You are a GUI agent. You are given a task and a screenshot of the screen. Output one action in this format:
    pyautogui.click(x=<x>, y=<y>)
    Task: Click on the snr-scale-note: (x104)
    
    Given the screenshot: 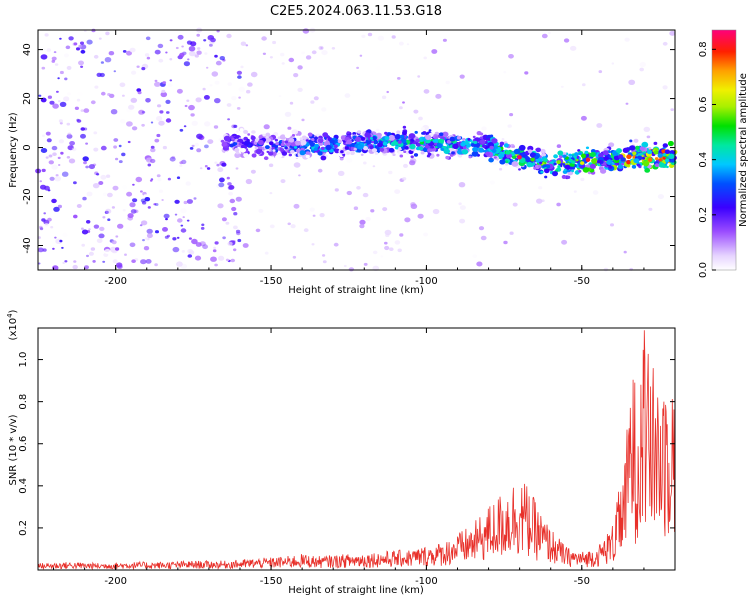 What is the action you would take?
    pyautogui.click(x=12, y=324)
    